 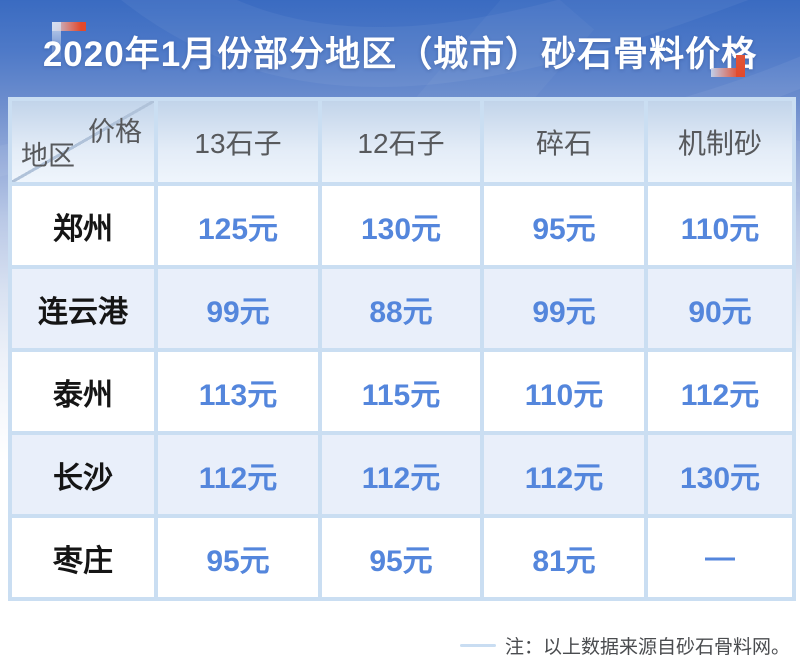 I want to click on table-row: 连云港 99元 88元 99元 90元, so click(x=402, y=308).